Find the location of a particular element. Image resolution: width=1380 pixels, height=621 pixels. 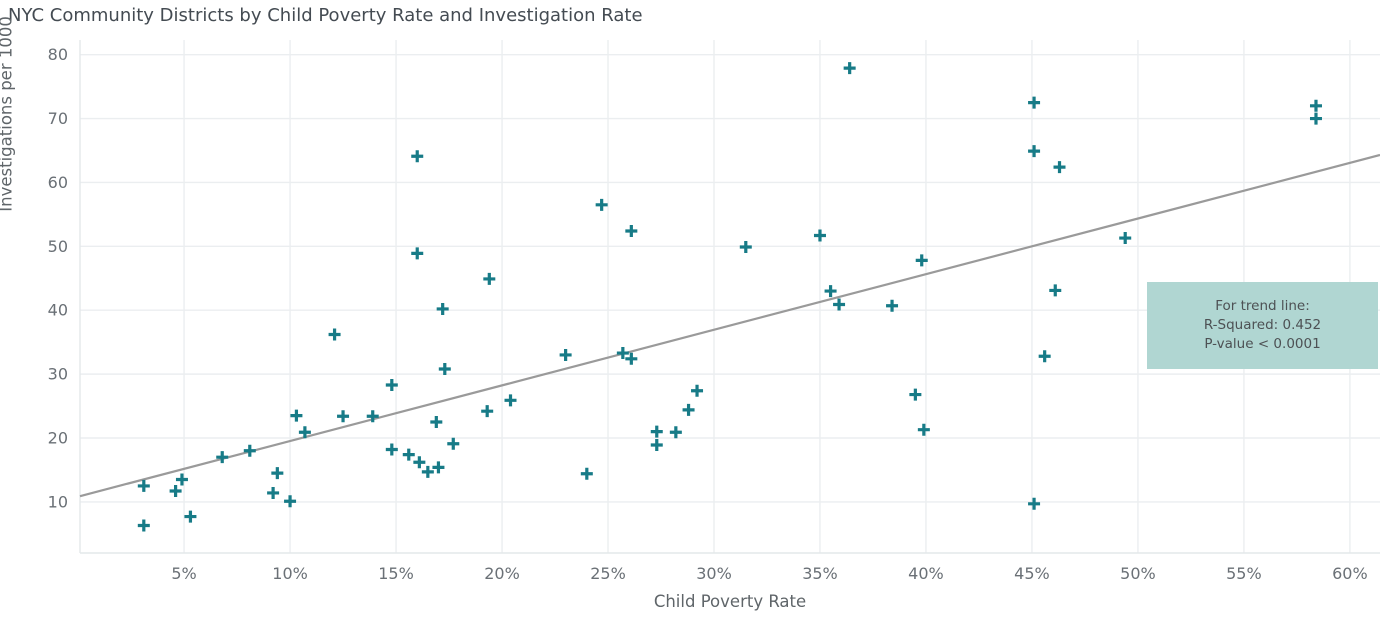

y-tick-label: 20 is located at coordinates (58, 438).